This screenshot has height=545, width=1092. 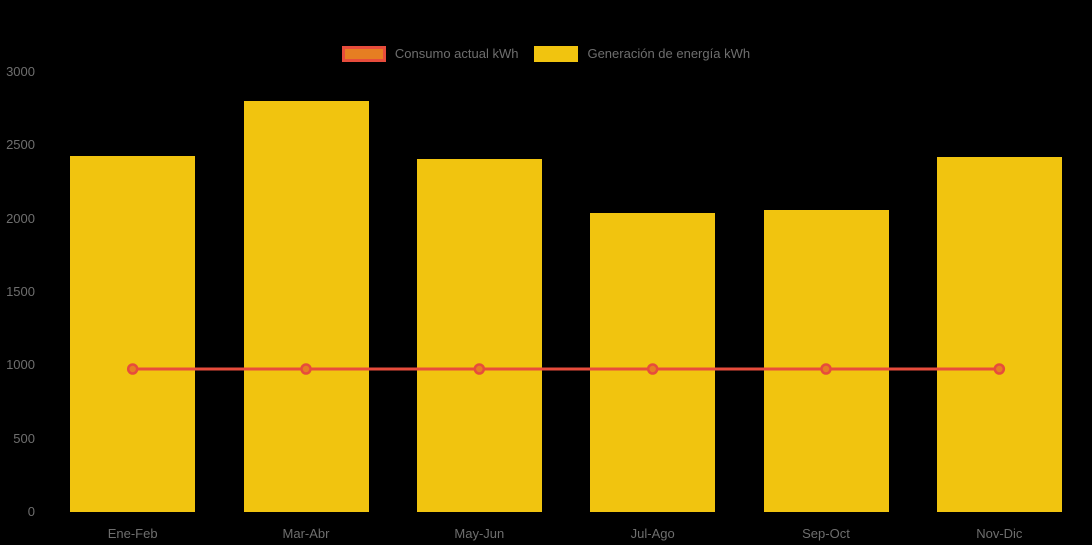 I want to click on y-tick-label: 0, so click(x=31, y=511).